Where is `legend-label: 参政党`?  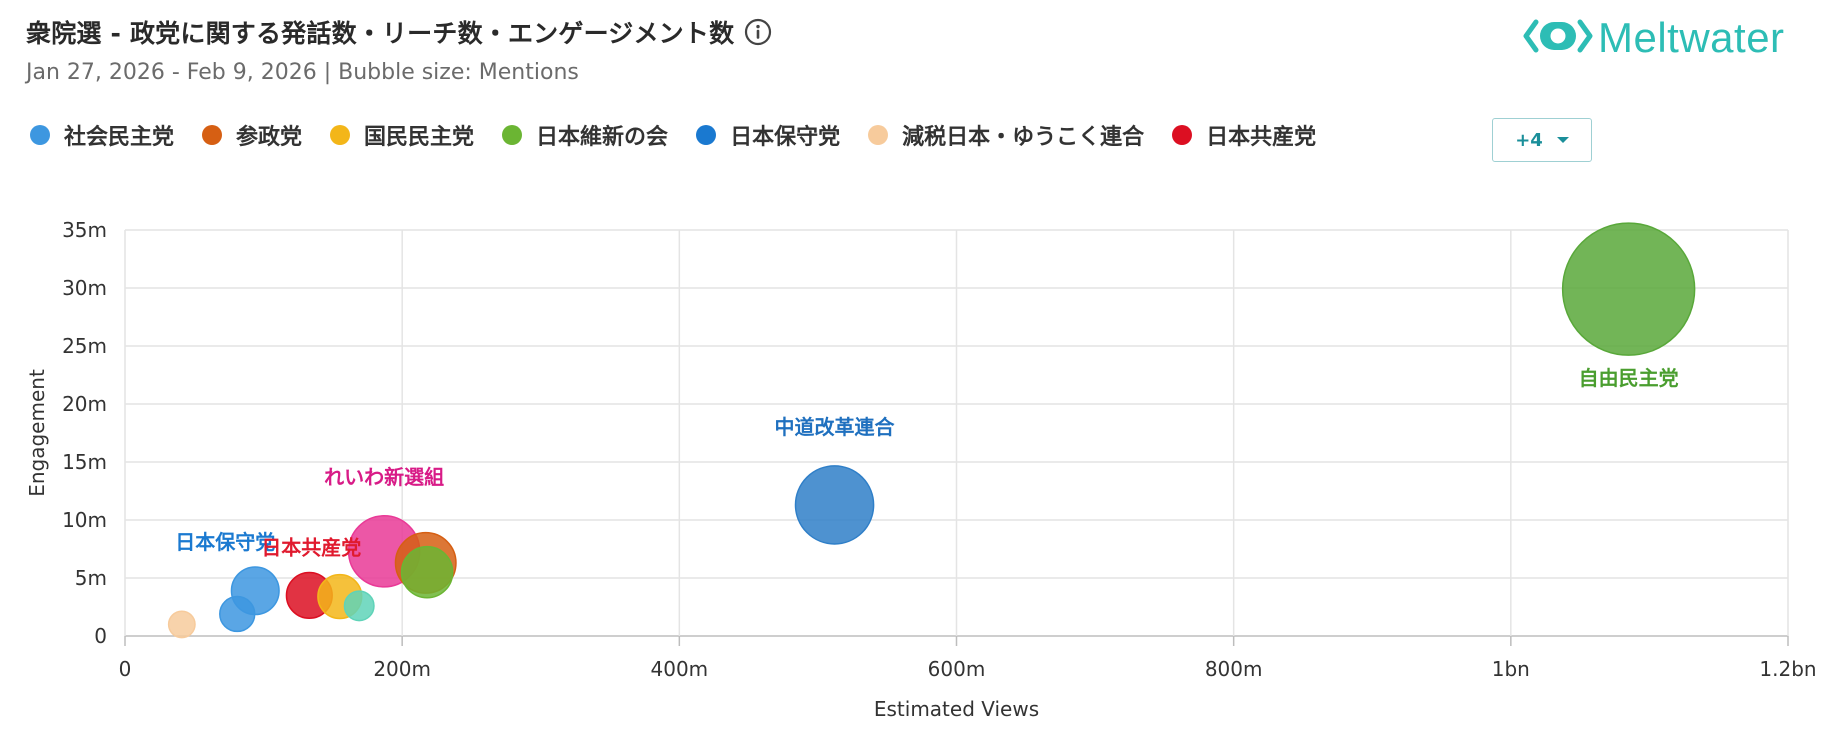 legend-label: 参政党 is located at coordinates (269, 137).